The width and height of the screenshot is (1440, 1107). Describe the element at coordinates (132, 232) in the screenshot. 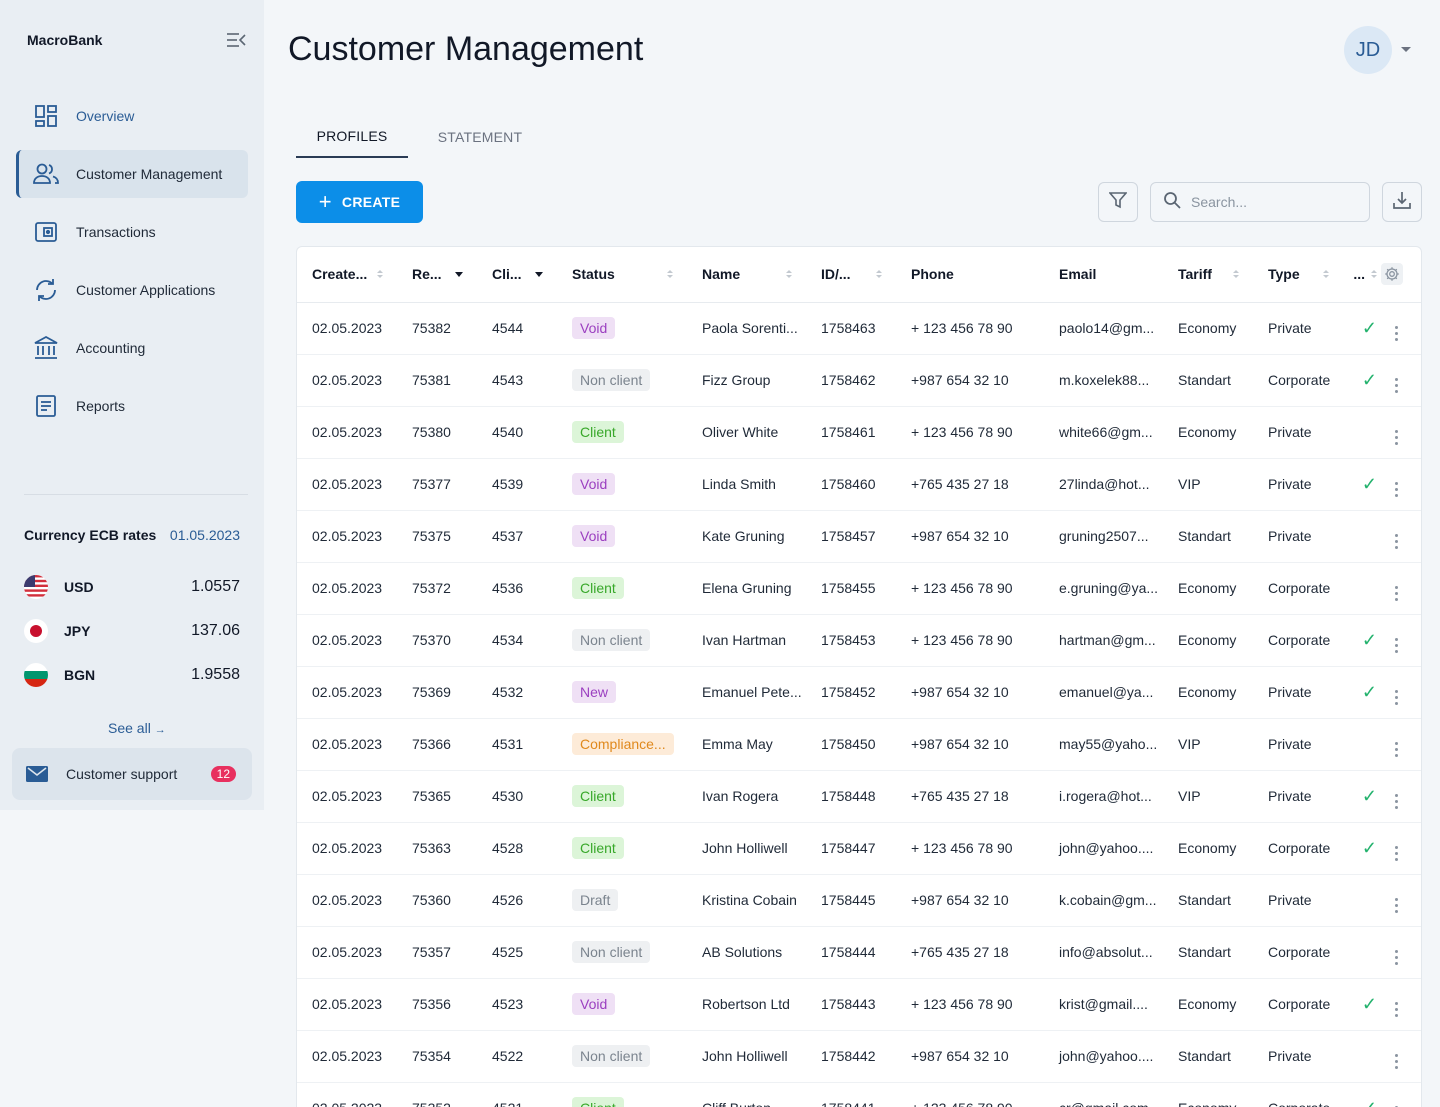

I see `sidebar-item-transactions: Transactions` at that location.